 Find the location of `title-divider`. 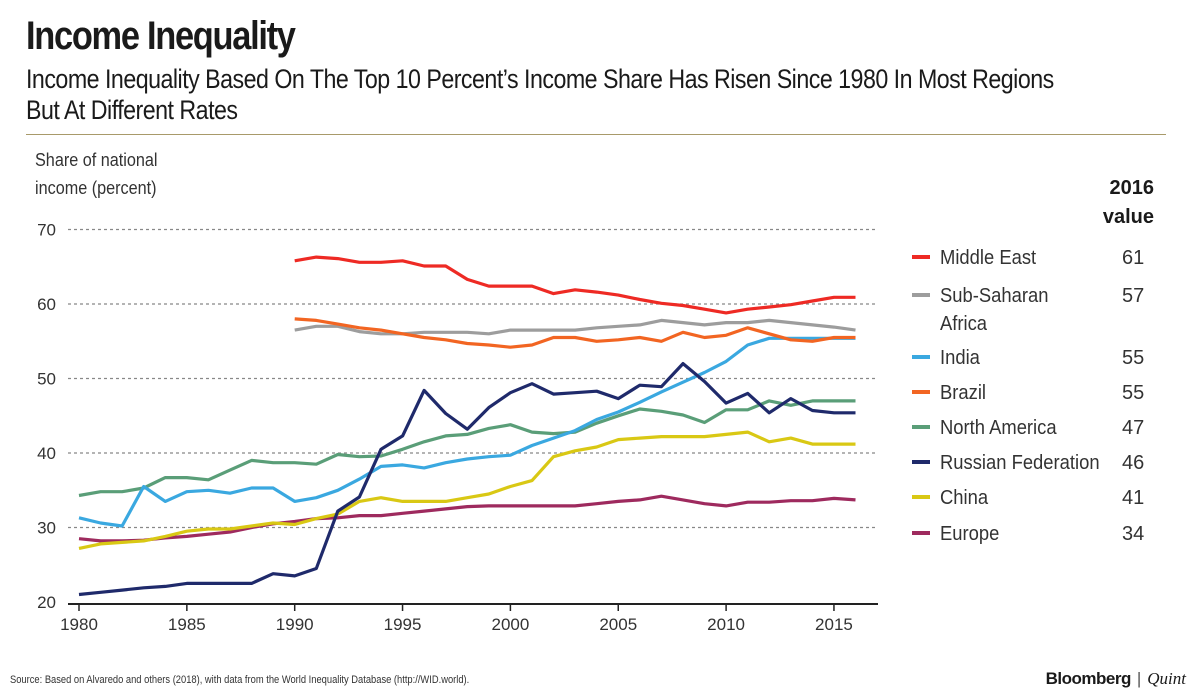

title-divider is located at coordinates (596, 134).